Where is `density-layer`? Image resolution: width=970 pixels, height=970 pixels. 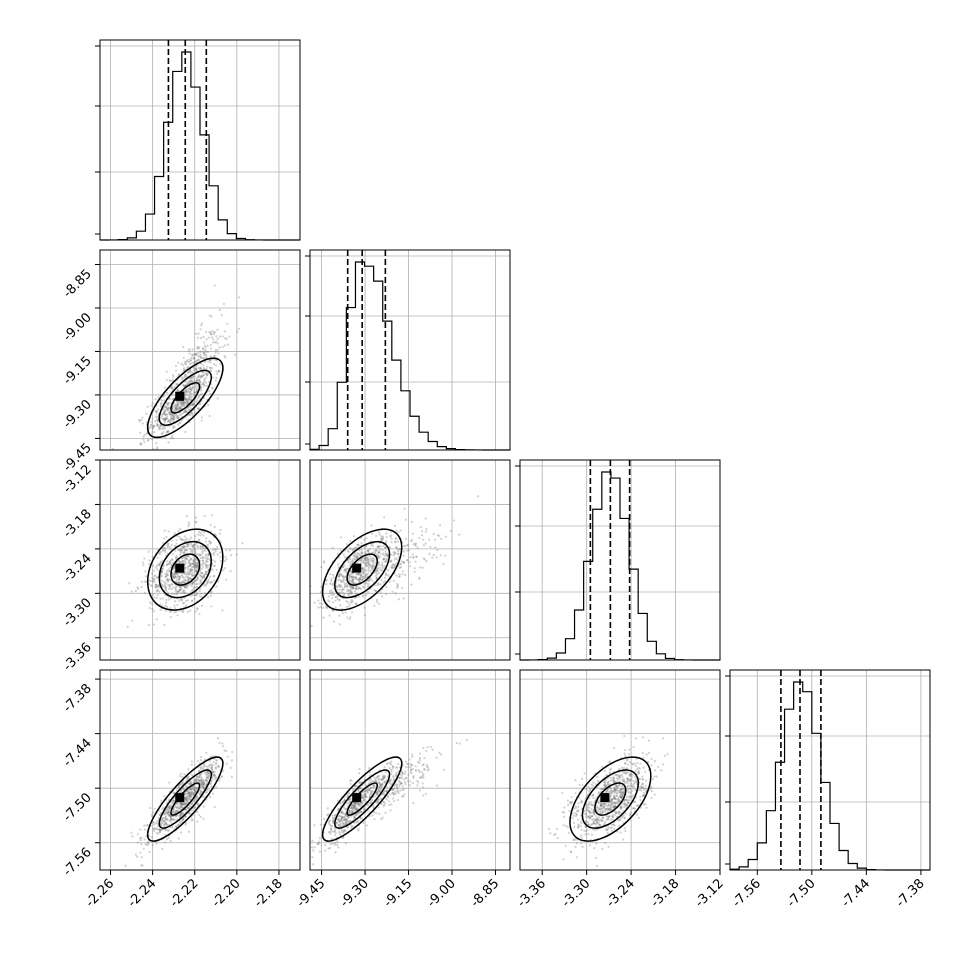 density-layer is located at coordinates (176, 367).